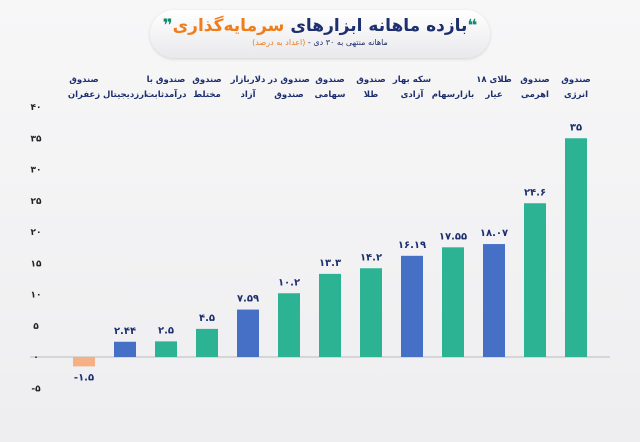  Describe the element at coordinates (412, 245) in the screenshot. I see `value-label: ۱۶.۱۹` at that location.